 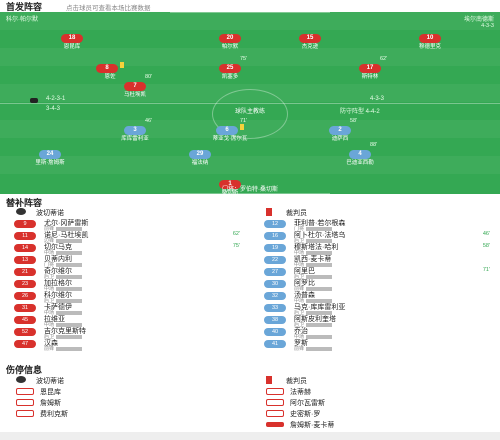 I want to click on player-position: 前锋, so click(x=63, y=348).